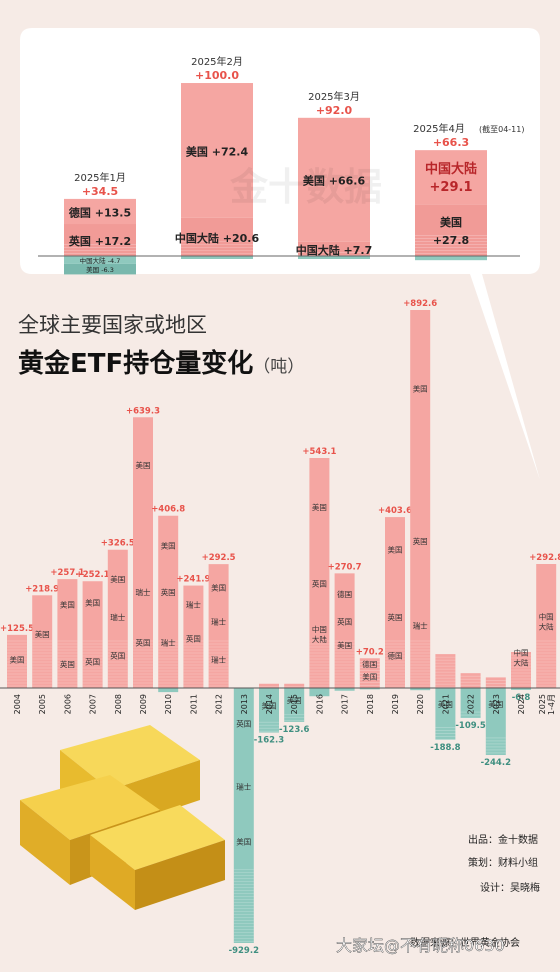  What do you see at coordinates (193, 704) in the screenshot?
I see `x-tick-label: 2011` at bounding box center [193, 704].